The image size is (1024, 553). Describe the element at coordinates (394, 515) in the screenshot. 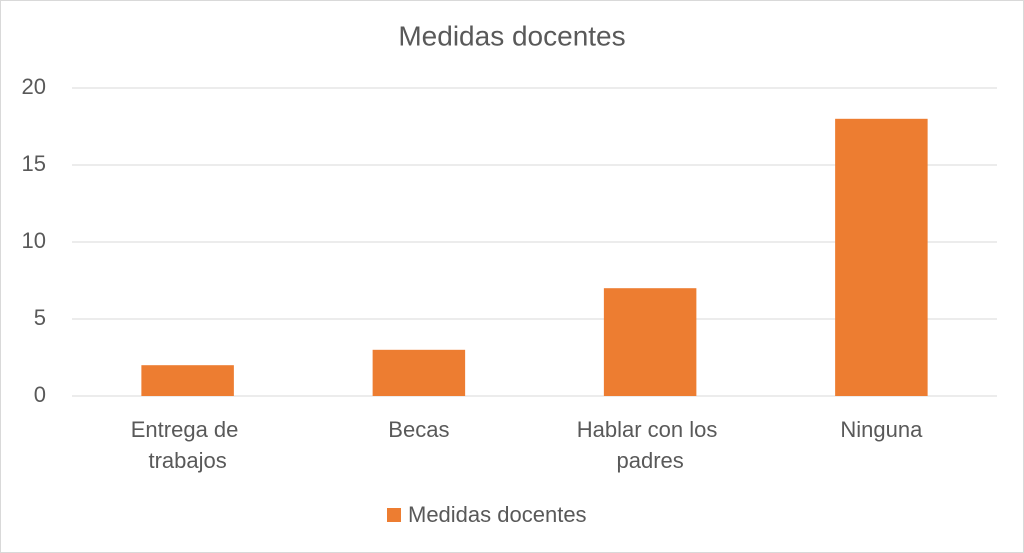

I see `legend-swatch` at that location.